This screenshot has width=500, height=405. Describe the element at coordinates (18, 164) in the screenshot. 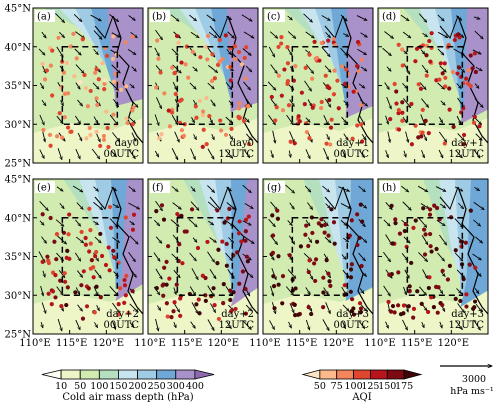

I see `lat-tick-label: 25°N` at that location.